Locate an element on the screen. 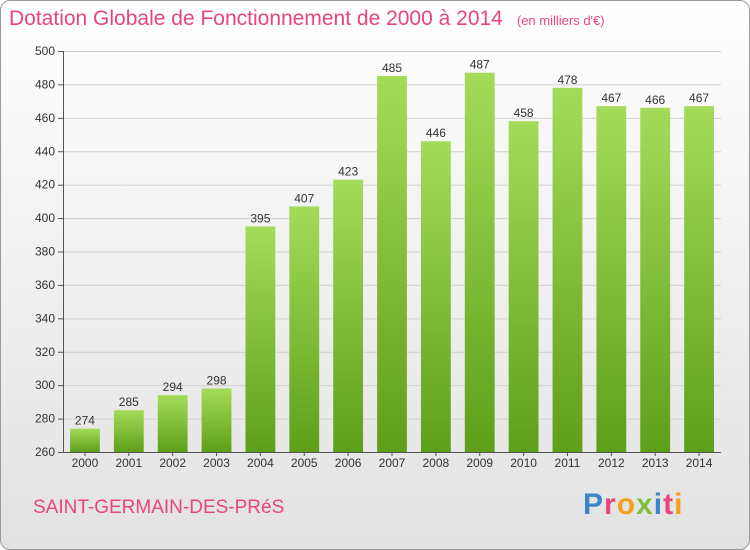 The height and width of the screenshot is (550, 750). proxiti-logo: Proxiti is located at coordinates (633, 505).